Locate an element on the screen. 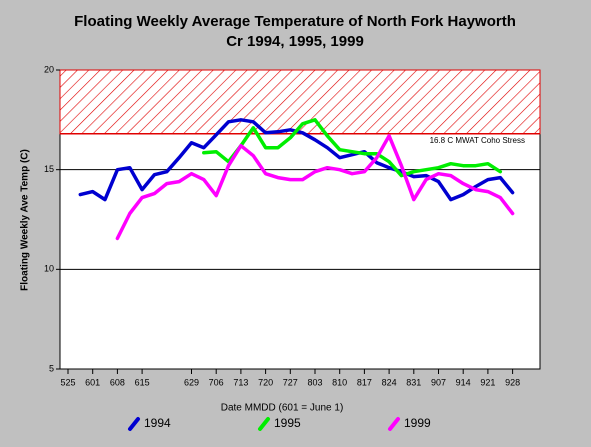 This screenshot has width=591, height=447. threshold-label: 16.8 C MWAT Coho Stress is located at coordinates (477, 140).